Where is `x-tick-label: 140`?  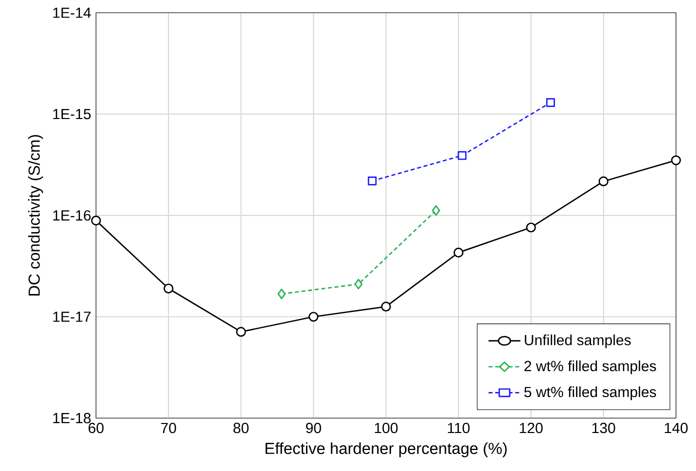 x-tick-label: 140 is located at coordinates (676, 428).